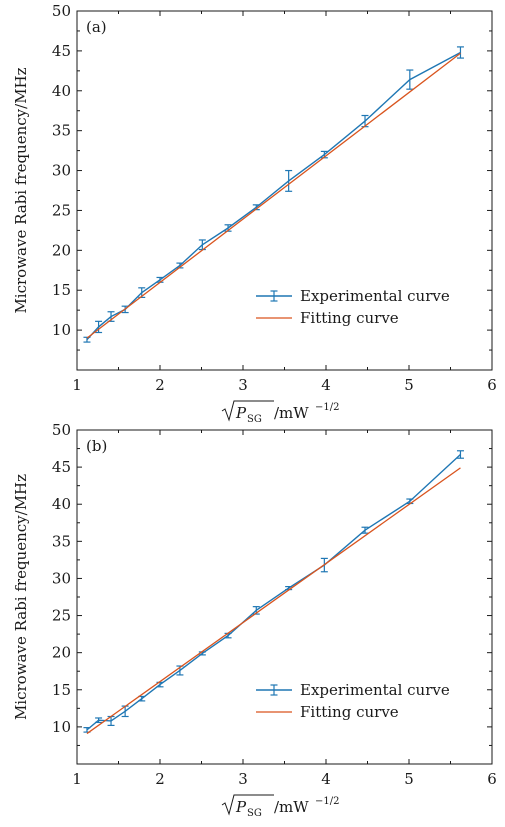  What do you see at coordinates (96, 27) in the screenshot?
I see `panel-label: (a)` at bounding box center [96, 27].